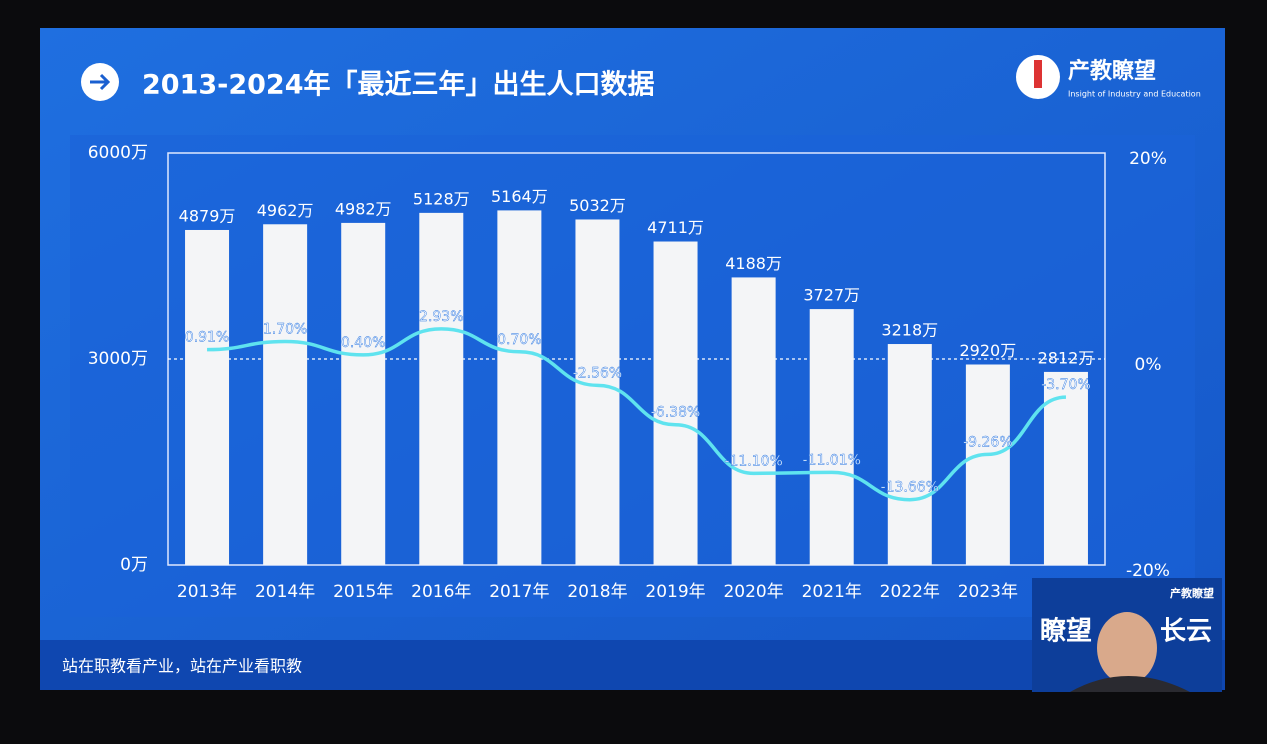  What do you see at coordinates (285, 592) in the screenshot?
I see `x-tick-label: 2014年` at bounding box center [285, 592].